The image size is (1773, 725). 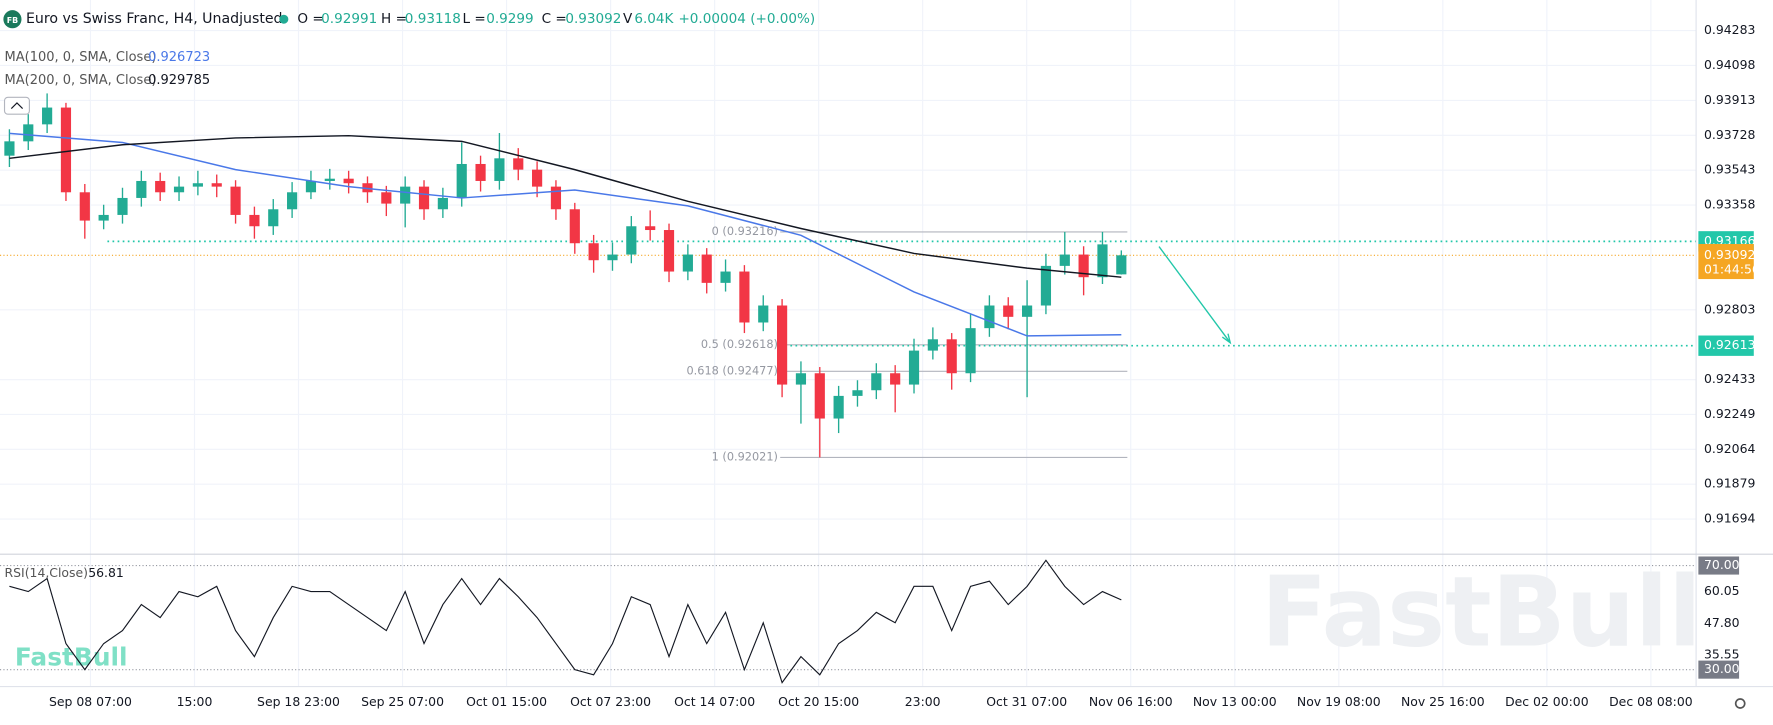 What do you see at coordinates (1722, 668) in the screenshot?
I see `y-tick-label: 30.00` at bounding box center [1722, 668].